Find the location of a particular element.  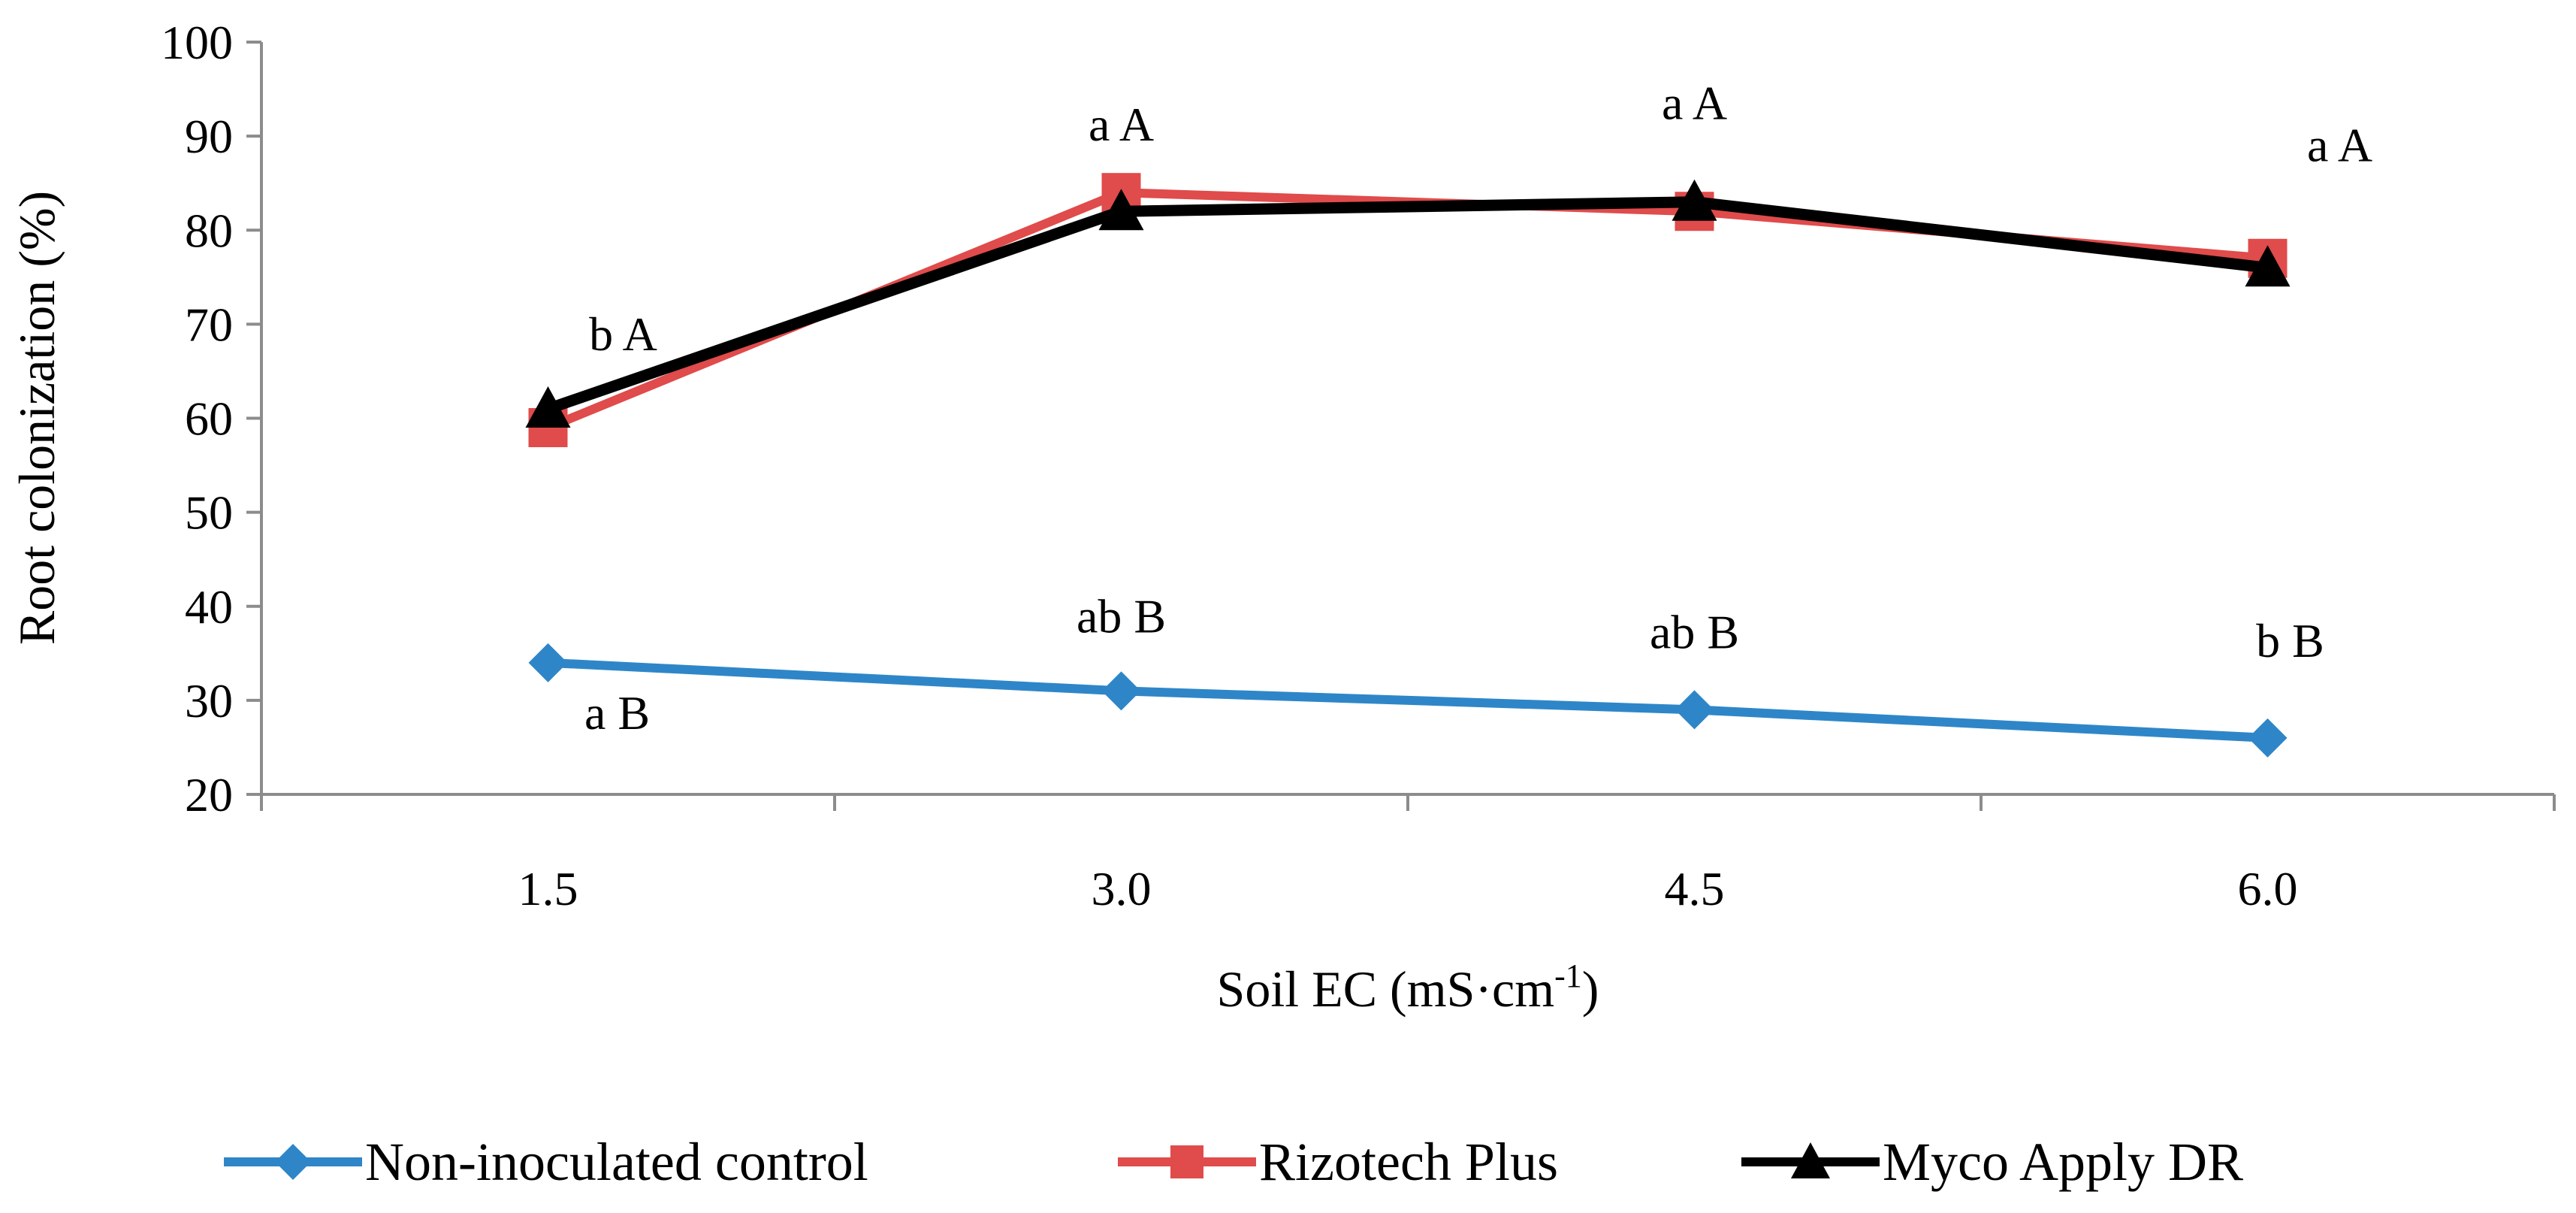

legend-square-marker is located at coordinates (1186, 1161).